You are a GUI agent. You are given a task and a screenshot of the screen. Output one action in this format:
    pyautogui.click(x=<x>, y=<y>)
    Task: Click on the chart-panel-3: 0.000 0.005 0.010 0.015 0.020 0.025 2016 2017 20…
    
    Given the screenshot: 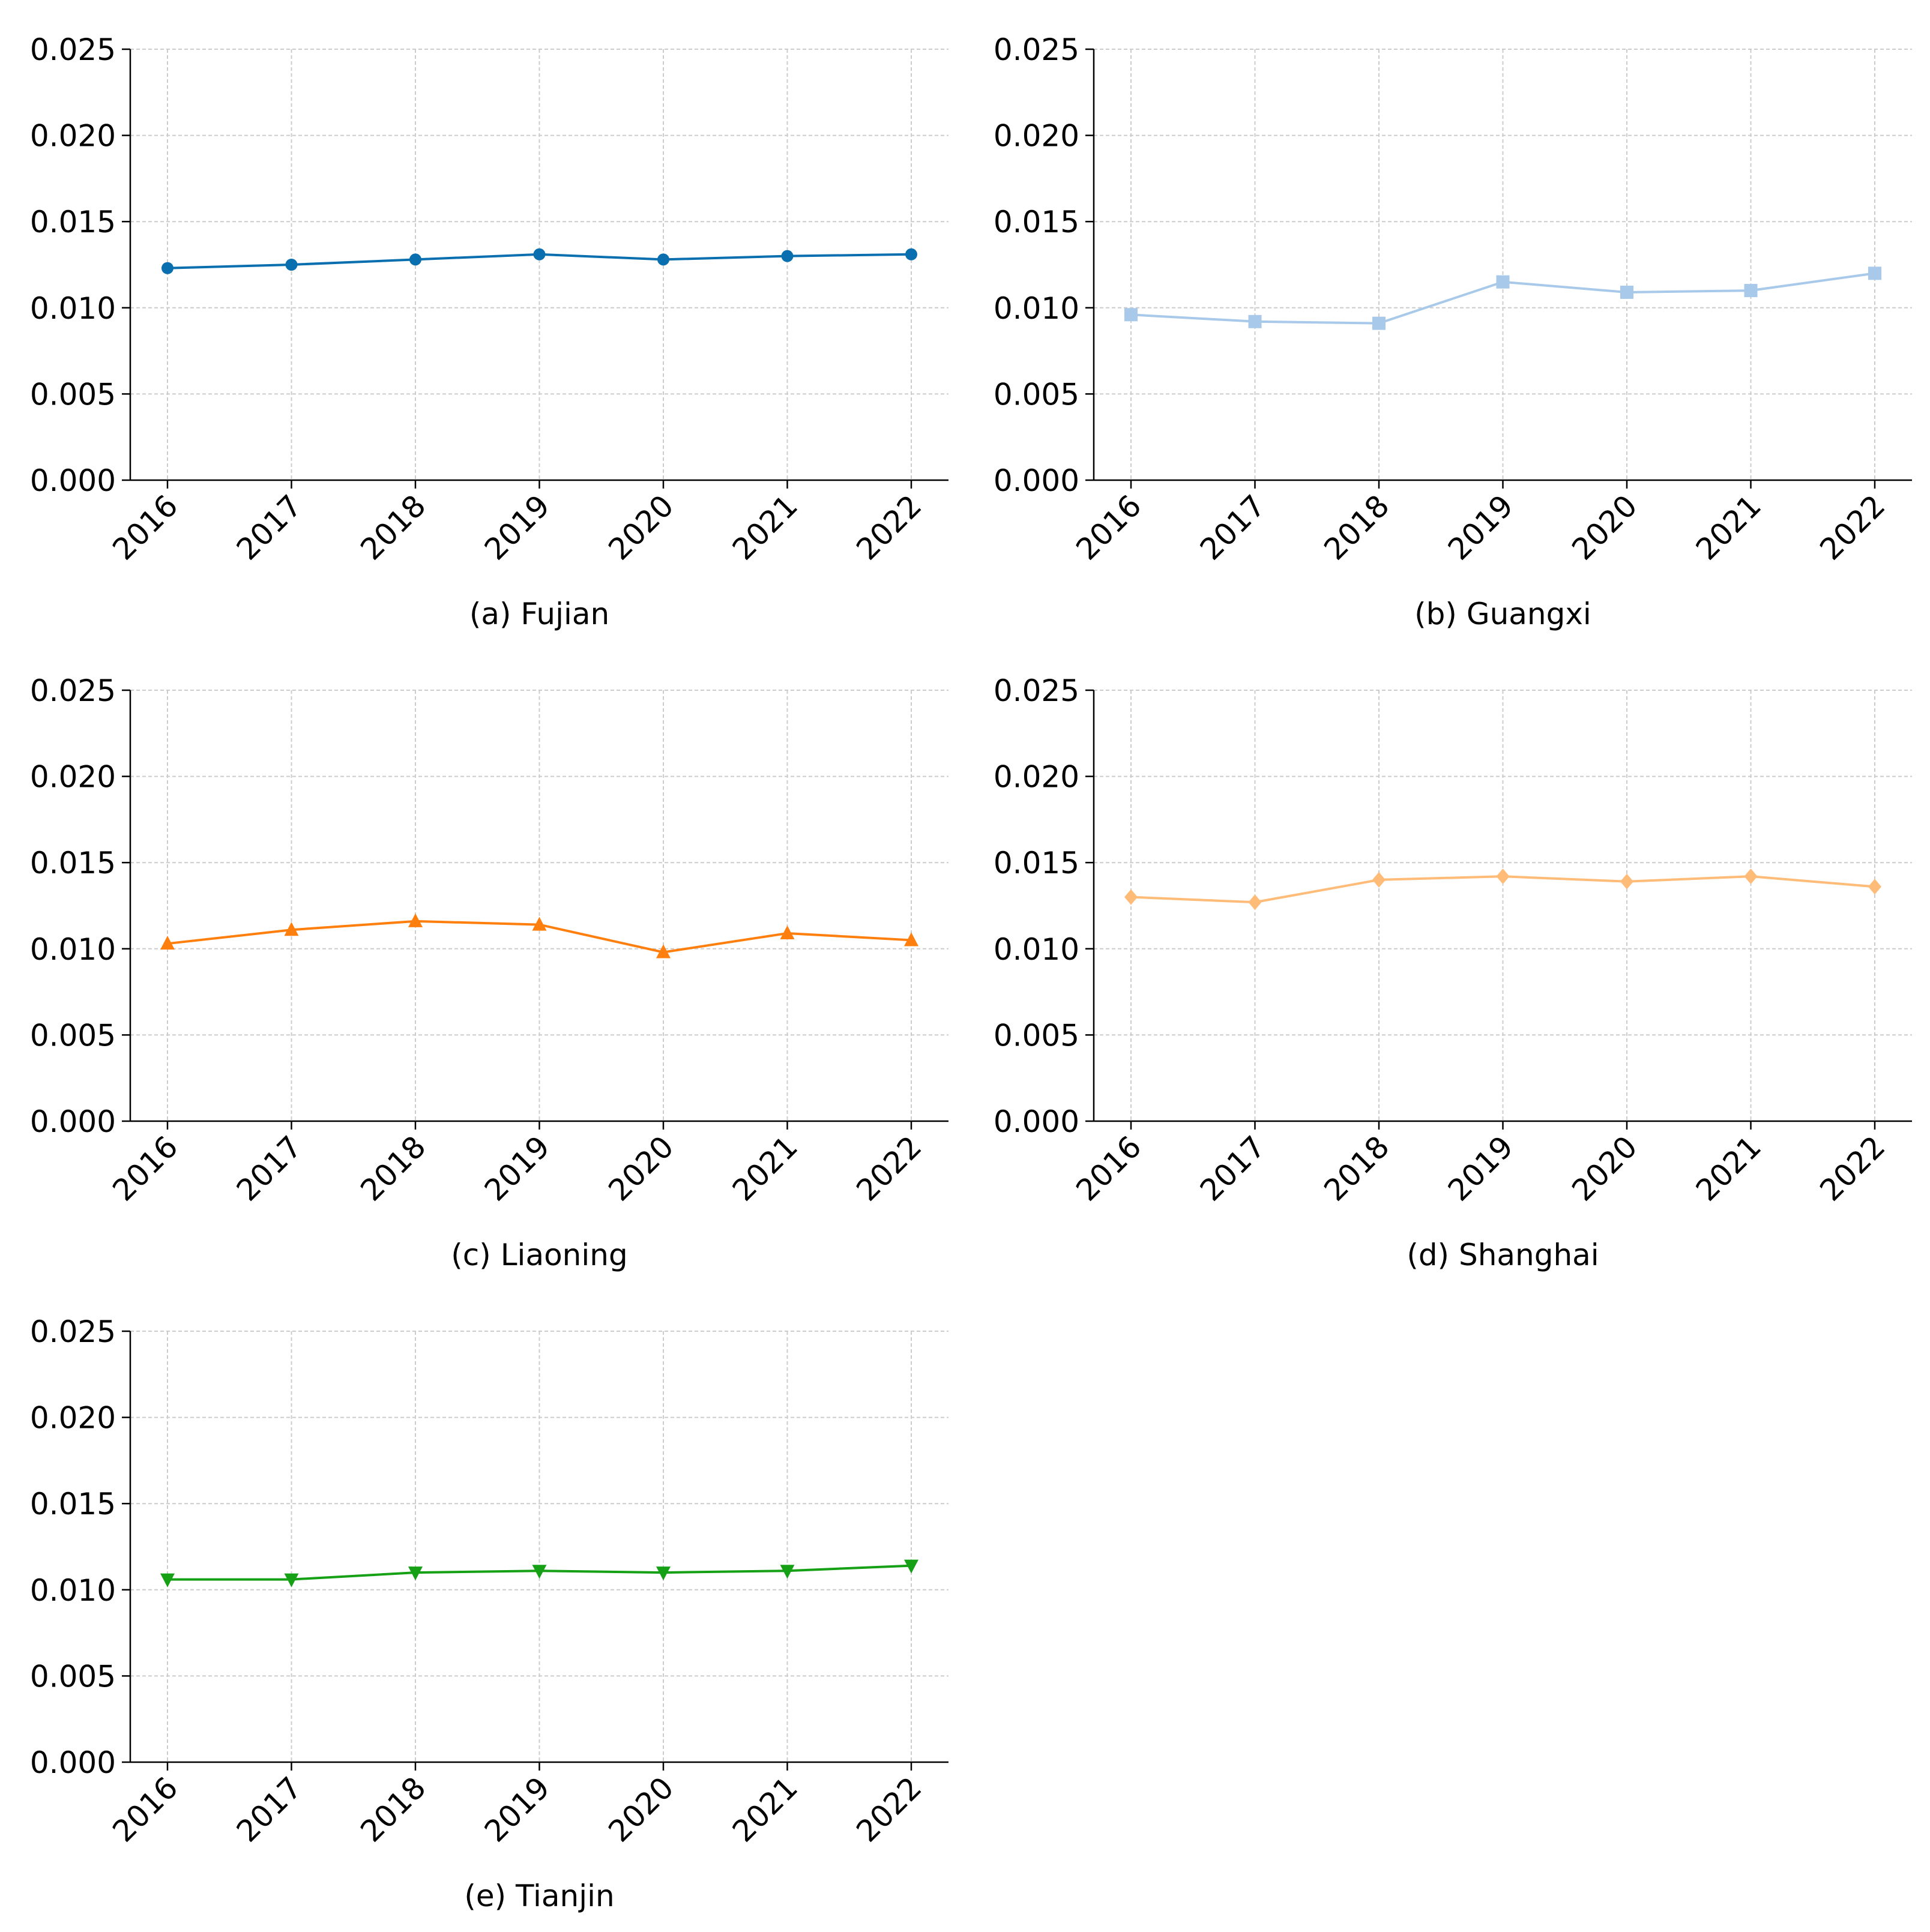 What is the action you would take?
    pyautogui.click(x=489, y=972)
    